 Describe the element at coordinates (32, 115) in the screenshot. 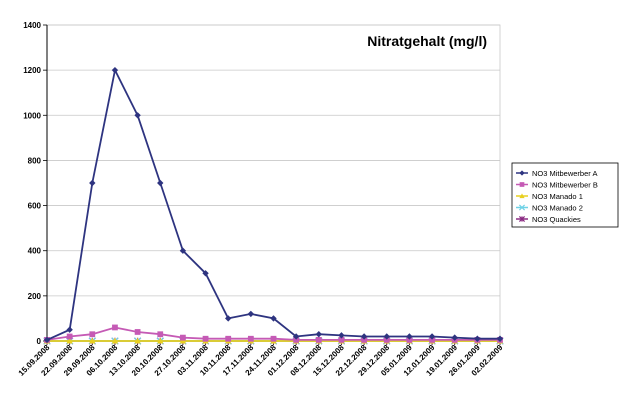

I see `y-tick-label: 1000` at that location.